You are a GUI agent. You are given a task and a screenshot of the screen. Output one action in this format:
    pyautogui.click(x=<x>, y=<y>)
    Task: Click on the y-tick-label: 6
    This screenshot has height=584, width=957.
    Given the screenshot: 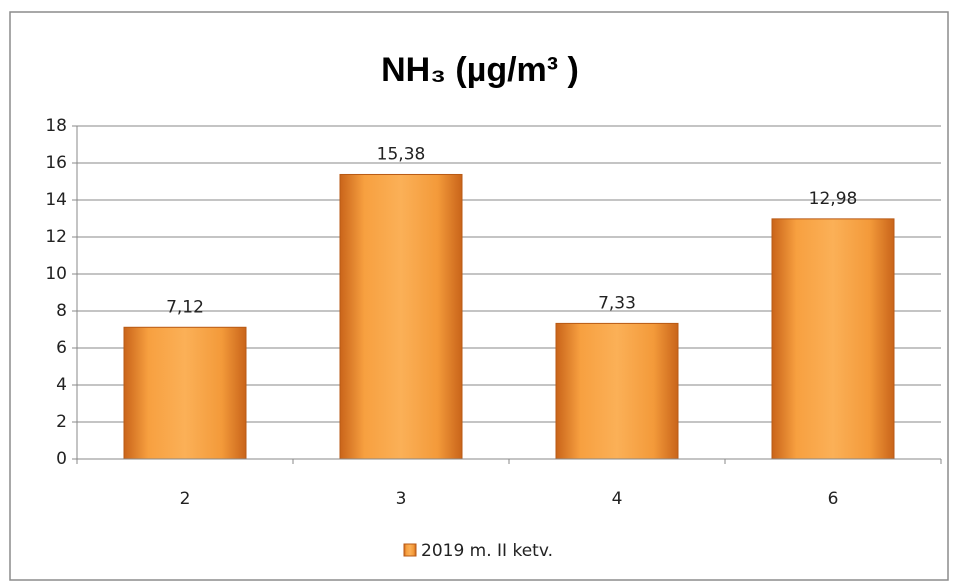 What is the action you would take?
    pyautogui.click(x=61, y=348)
    